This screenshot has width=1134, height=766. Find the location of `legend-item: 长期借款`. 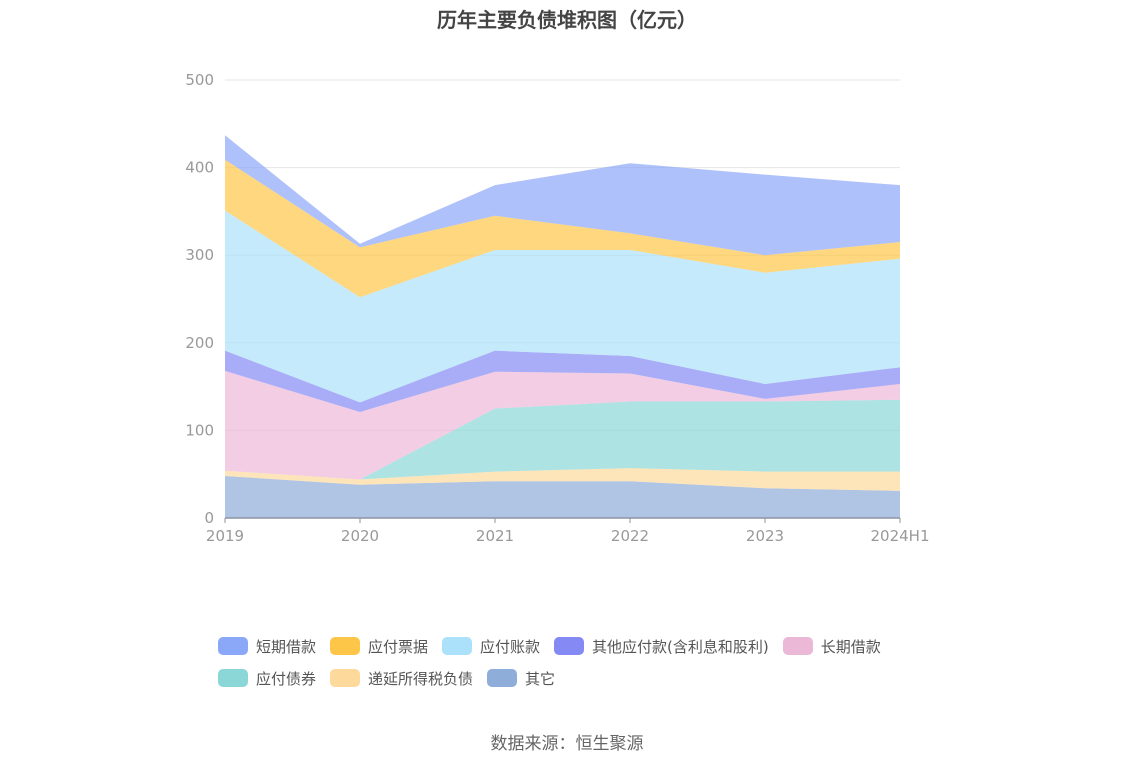

legend-item: 长期借款 is located at coordinates (831, 646).